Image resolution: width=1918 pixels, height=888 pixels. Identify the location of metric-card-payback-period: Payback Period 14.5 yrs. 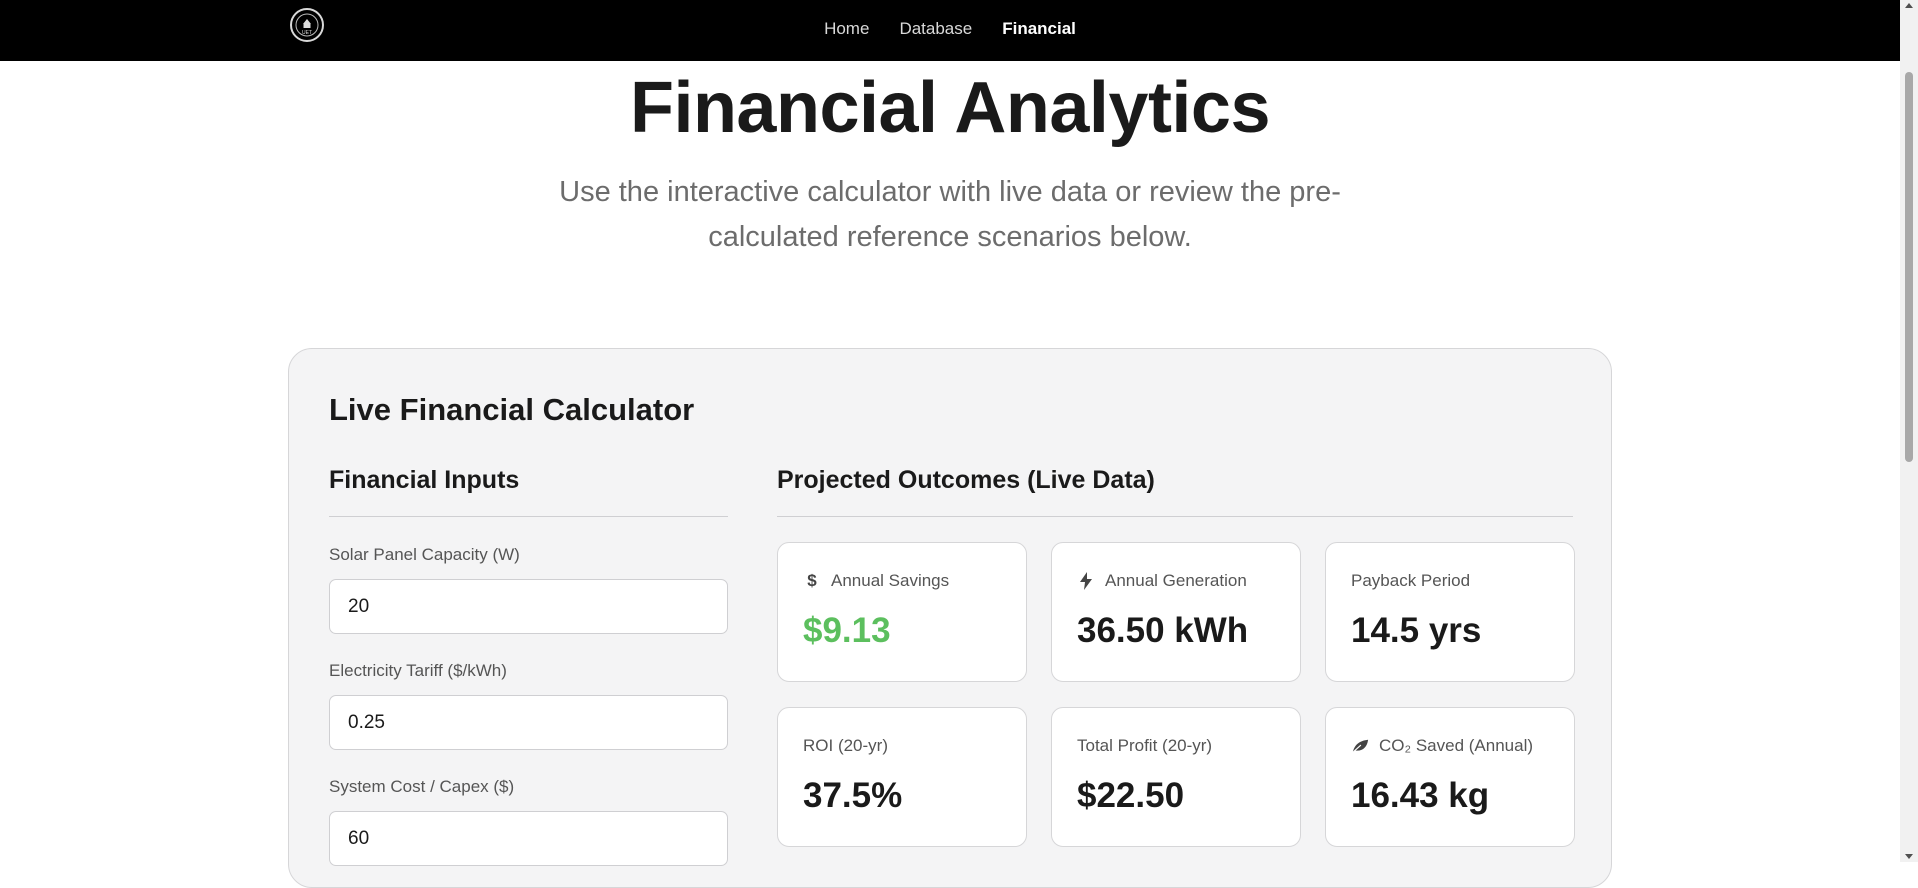
(1450, 612).